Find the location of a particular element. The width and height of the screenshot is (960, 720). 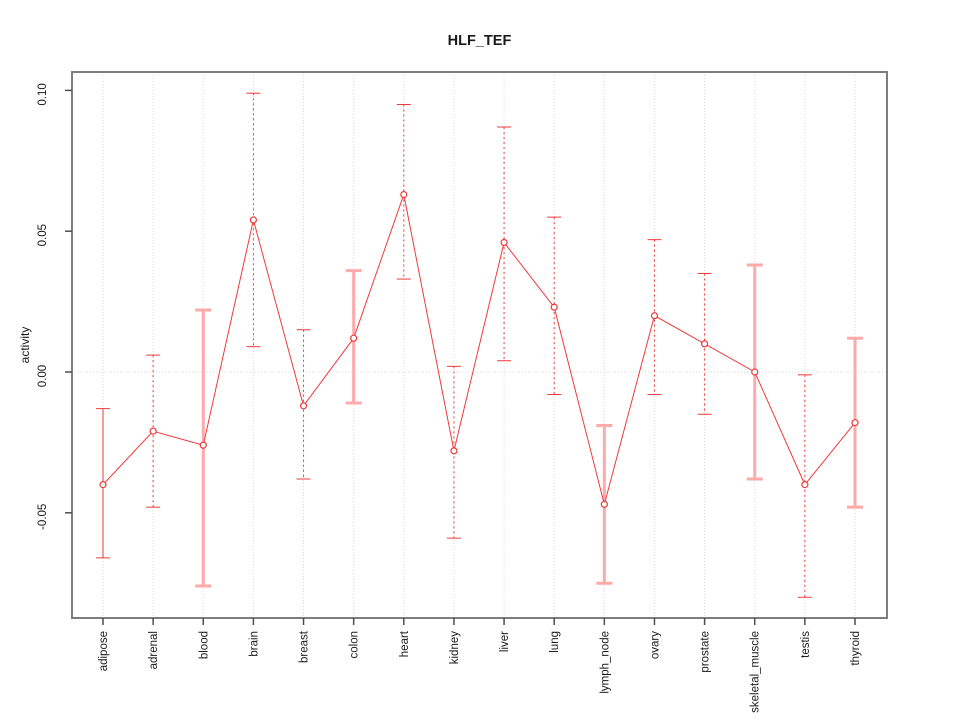

data-point-heart is located at coordinates (404, 194).